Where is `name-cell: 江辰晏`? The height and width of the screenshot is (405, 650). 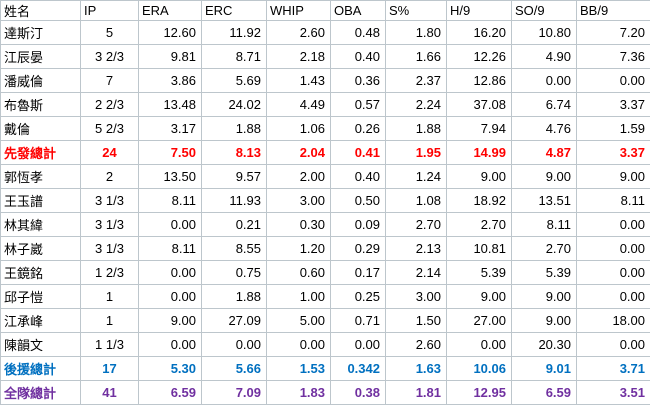 name-cell: 江辰晏 is located at coordinates (40, 56).